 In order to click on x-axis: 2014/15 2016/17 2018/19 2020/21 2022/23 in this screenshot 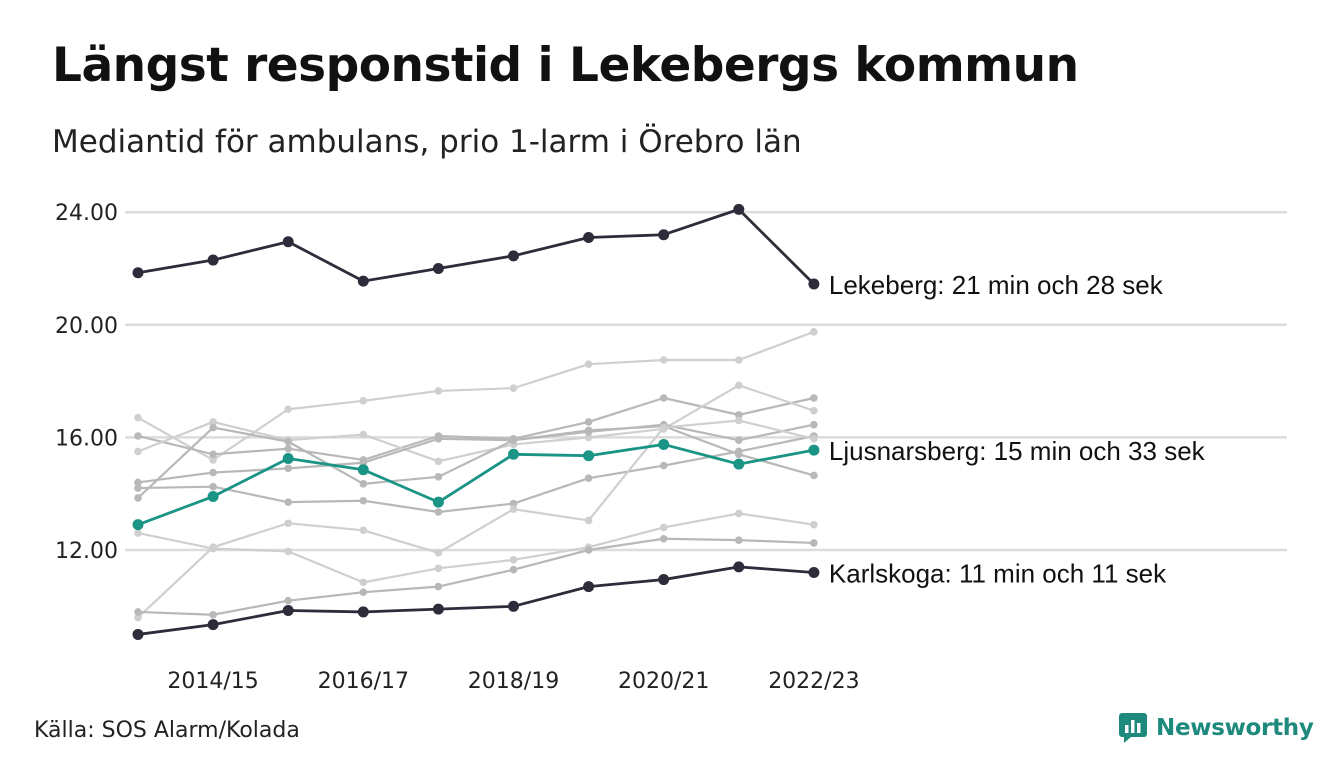, I will do `click(513, 681)`.